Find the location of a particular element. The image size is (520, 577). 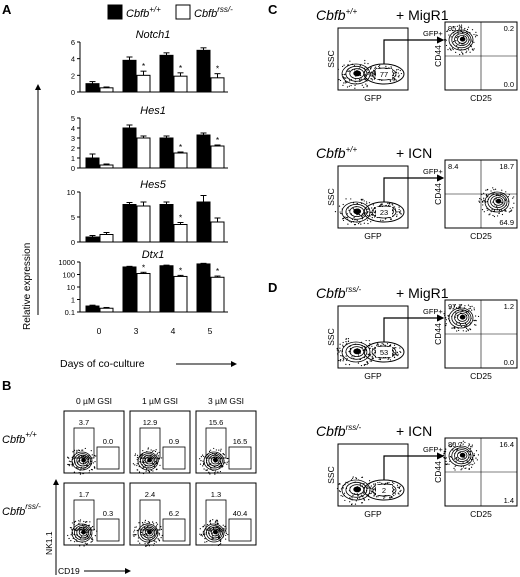

bar-chart-notch1: Notch1 0 2 4 6 * * * is located at coordinates (149, 63).